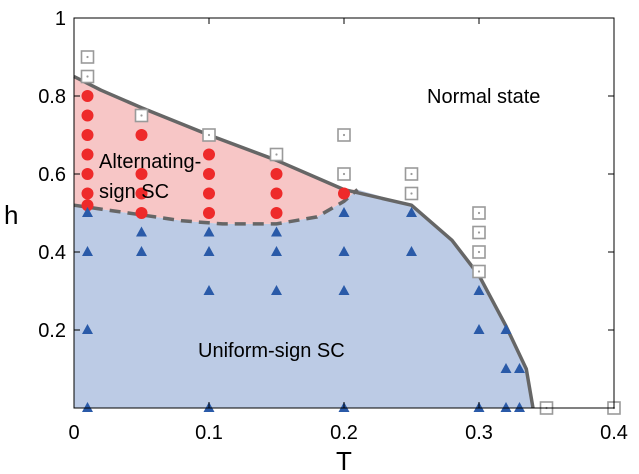  I want to click on y-tick-label-2: 0.6, so click(52, 175).